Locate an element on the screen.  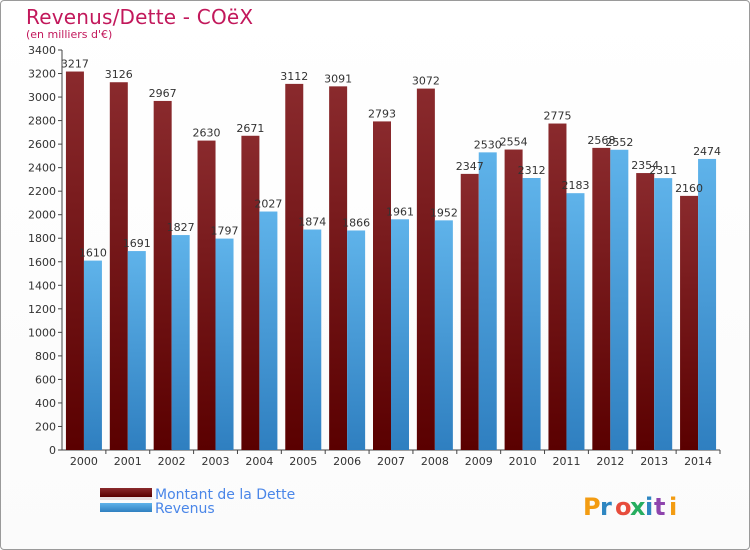
data-label-dette: 3217 is located at coordinates (75, 64).